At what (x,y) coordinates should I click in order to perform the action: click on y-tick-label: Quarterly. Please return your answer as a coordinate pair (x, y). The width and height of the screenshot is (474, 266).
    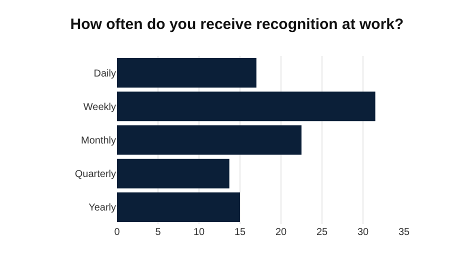
    Looking at the image, I should click on (95, 174).